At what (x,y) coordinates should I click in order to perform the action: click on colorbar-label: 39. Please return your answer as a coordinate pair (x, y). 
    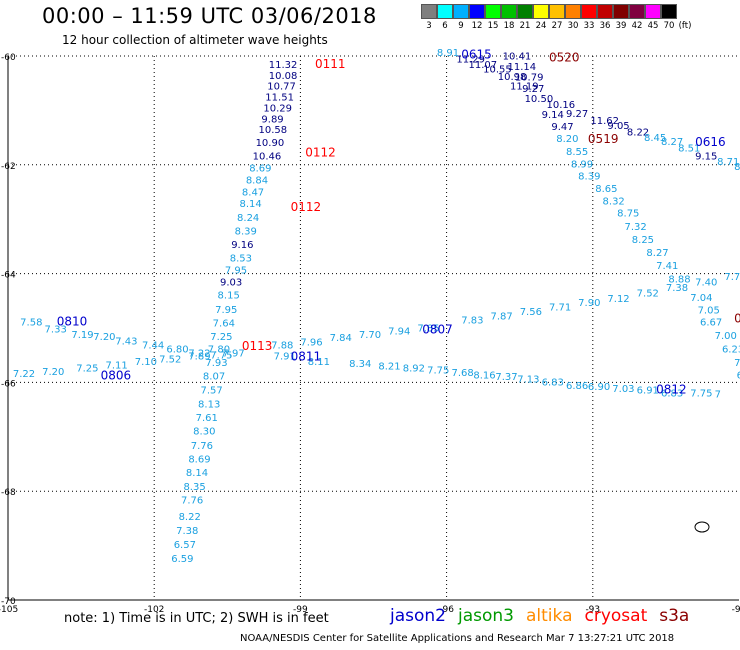
    Looking at the image, I should click on (621, 26).